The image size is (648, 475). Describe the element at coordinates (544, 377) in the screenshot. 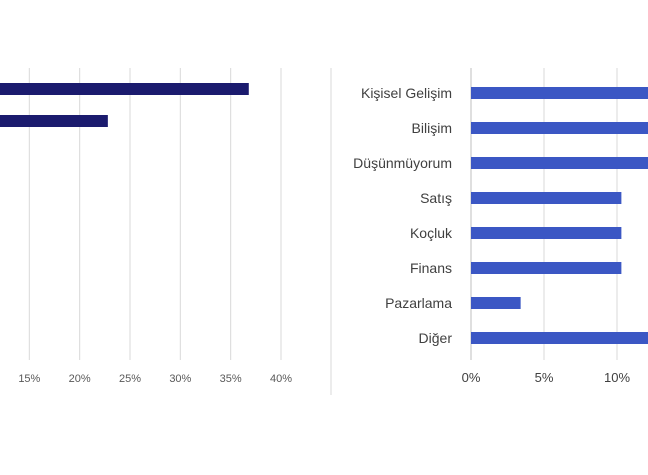

I see `x-tick-label: 5%` at that location.